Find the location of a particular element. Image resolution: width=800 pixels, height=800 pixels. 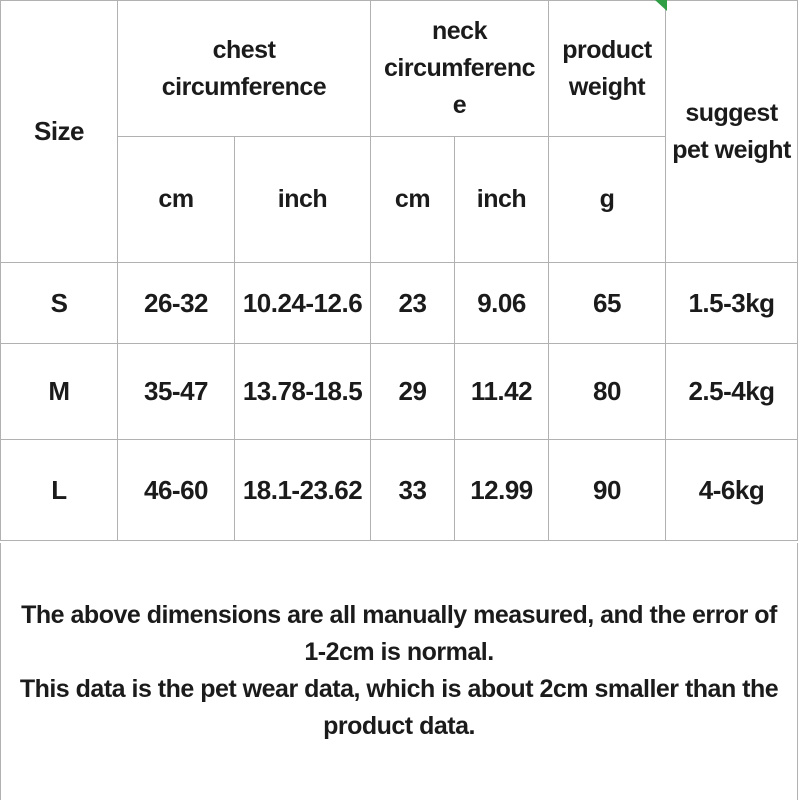

neck-header-line1: neck is located at coordinates (459, 31).